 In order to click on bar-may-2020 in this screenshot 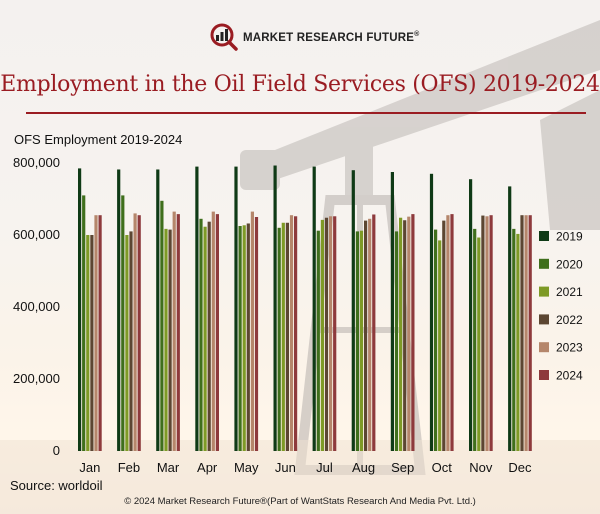, I will do `click(240, 338)`.